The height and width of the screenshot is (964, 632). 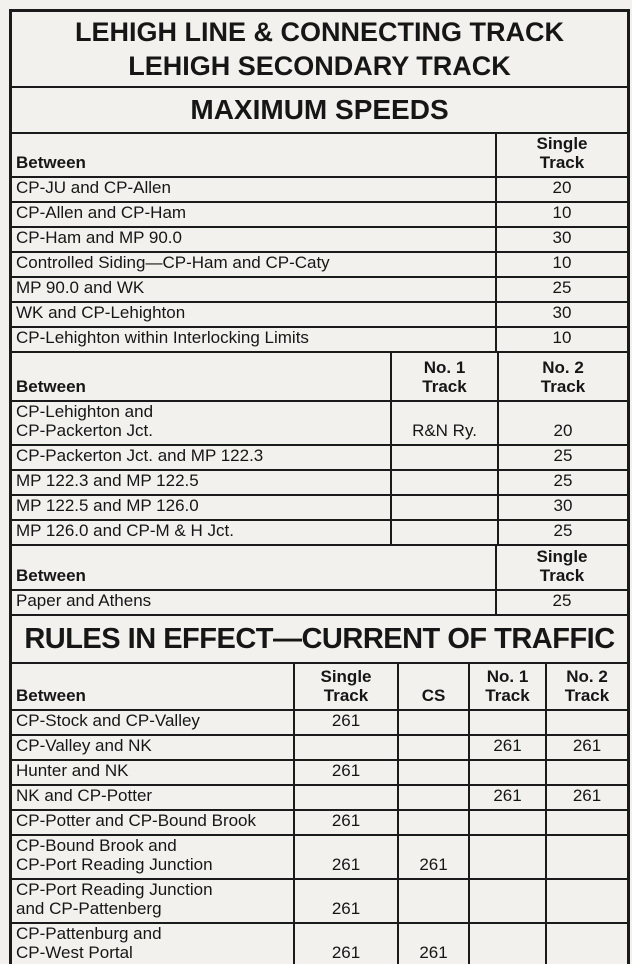 I want to click on table-row: CP-Potter and CP-Bound Brook 261, so click(x=319, y=823).